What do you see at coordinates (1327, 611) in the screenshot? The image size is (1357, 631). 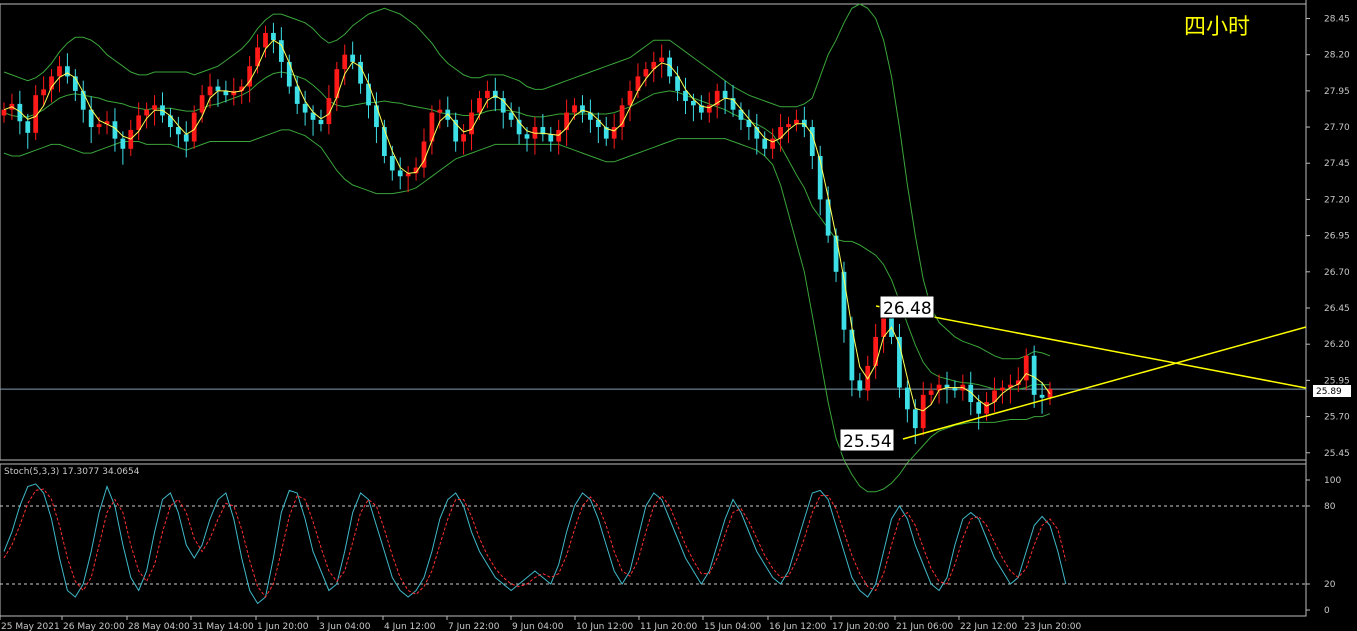 I see `stoch-tick-label: 0` at bounding box center [1327, 611].